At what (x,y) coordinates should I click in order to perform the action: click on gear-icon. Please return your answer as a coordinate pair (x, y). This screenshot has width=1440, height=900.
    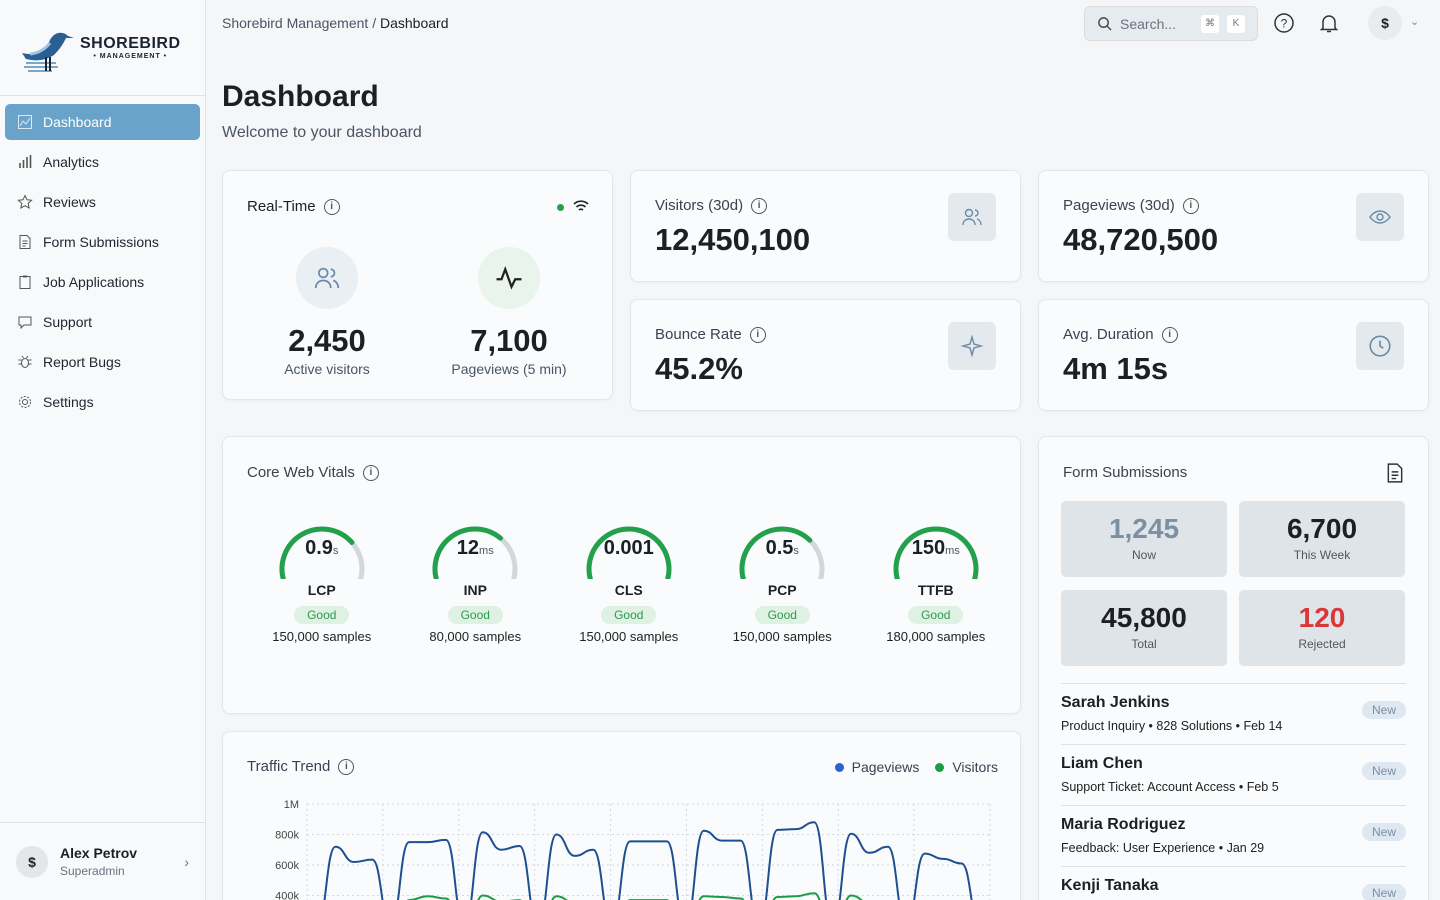
    Looking at the image, I should click on (25, 402).